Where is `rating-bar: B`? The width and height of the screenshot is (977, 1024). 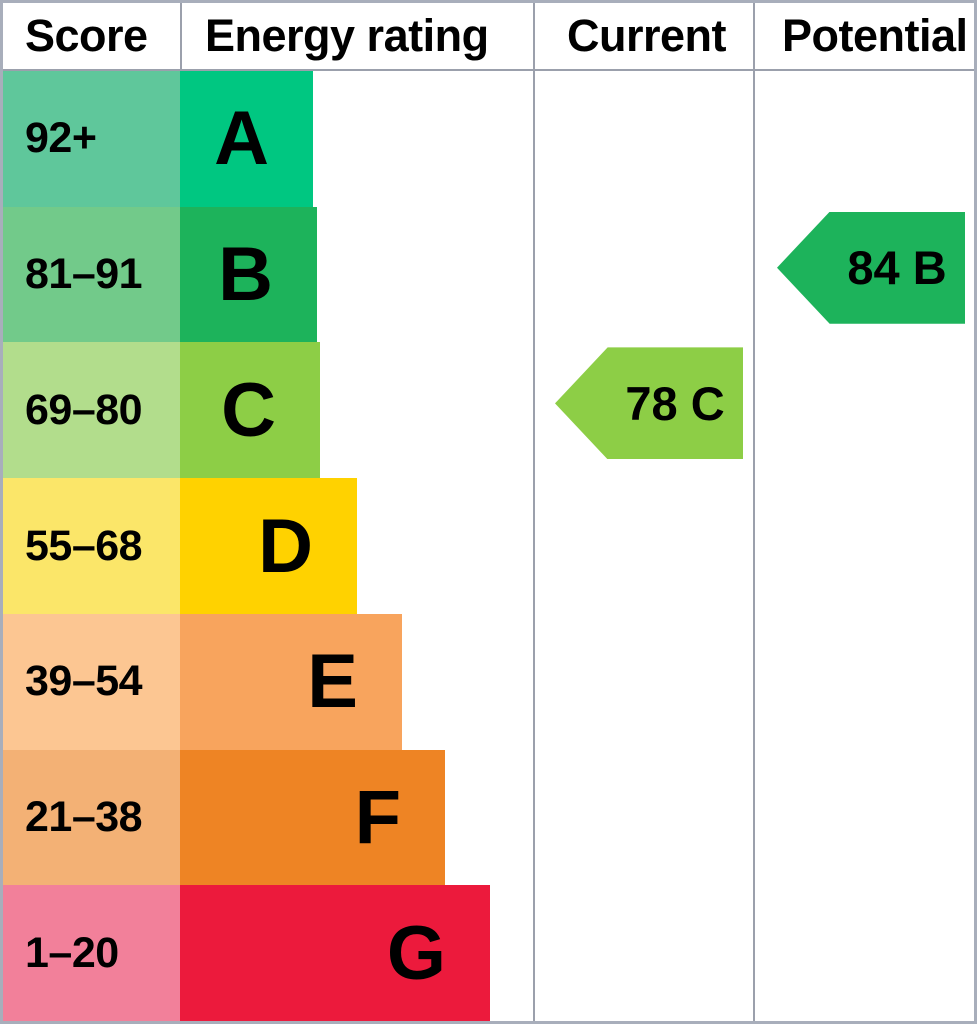
rating-bar: B is located at coordinates (248, 274).